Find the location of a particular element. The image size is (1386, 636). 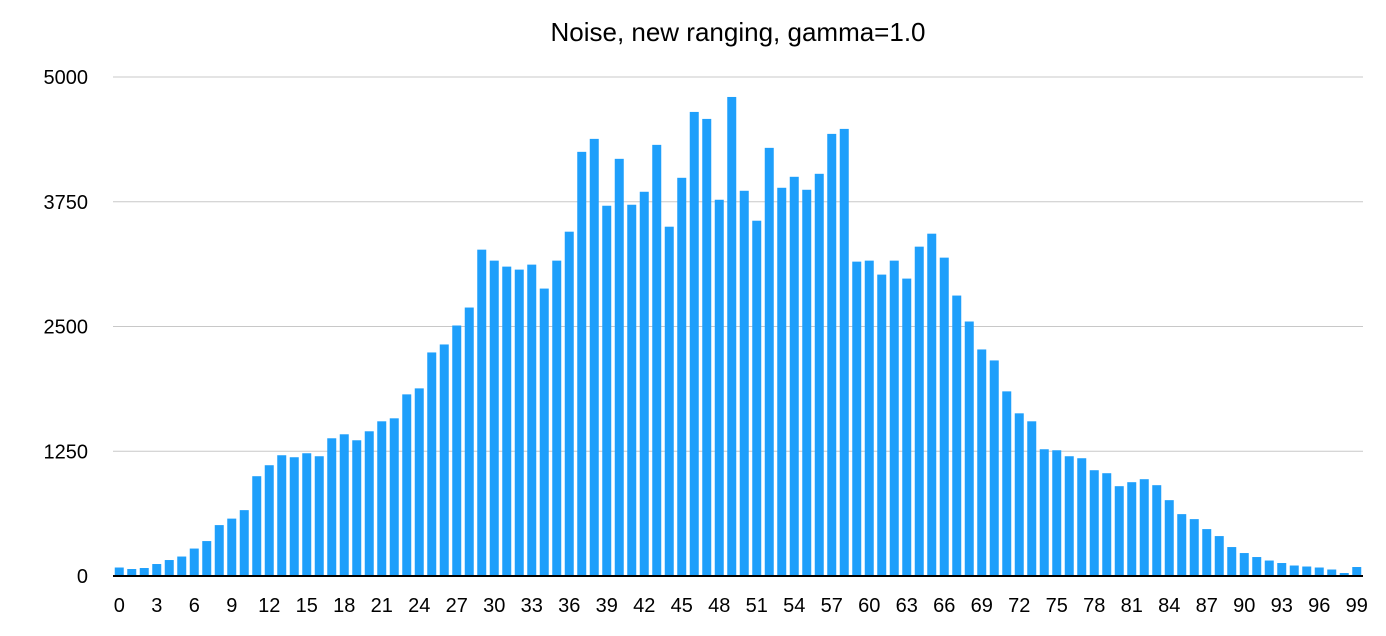

x-tick-label: 63 is located at coordinates (907, 606).